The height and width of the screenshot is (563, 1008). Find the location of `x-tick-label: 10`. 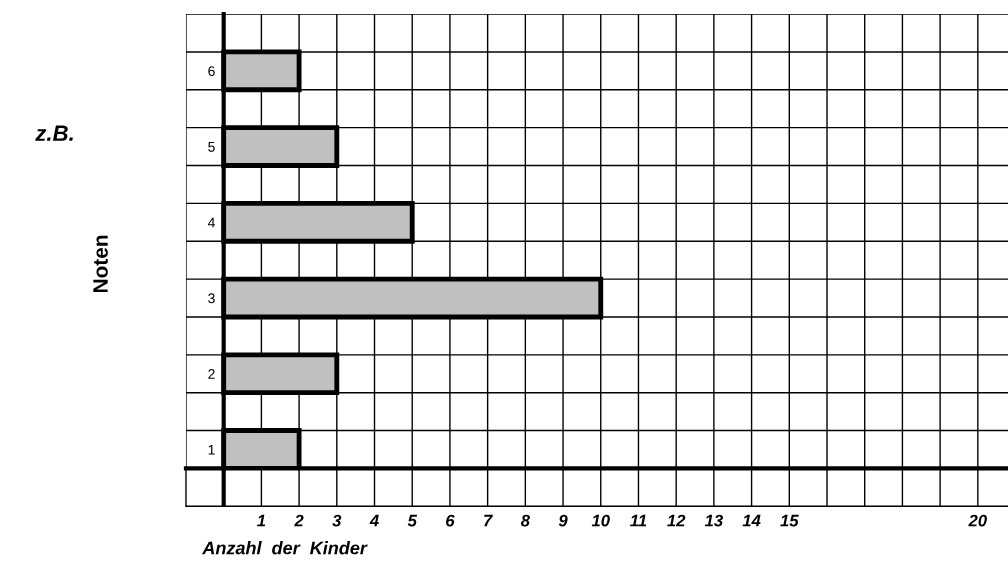

x-tick-label: 10 is located at coordinates (600, 520).